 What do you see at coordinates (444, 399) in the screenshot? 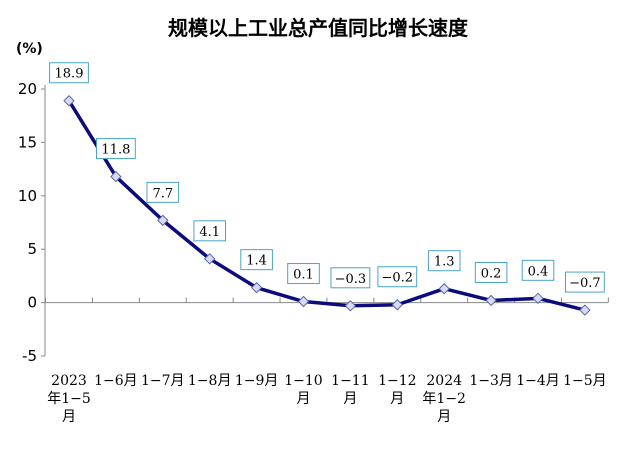
I see `x-tick-label: 2024 年1−2 月` at bounding box center [444, 399].